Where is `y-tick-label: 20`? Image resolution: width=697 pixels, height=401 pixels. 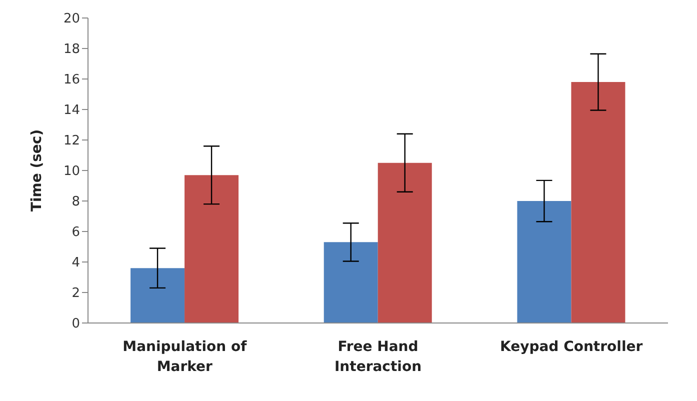
y-tick-label: 20 is located at coordinates (71, 19).